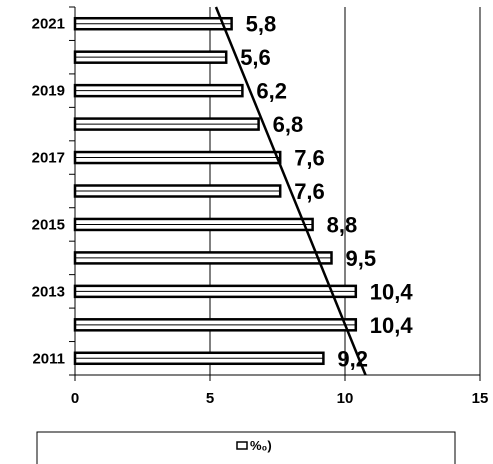 The height and width of the screenshot is (464, 493). I want to click on x-tick-label: 0, so click(75, 398).